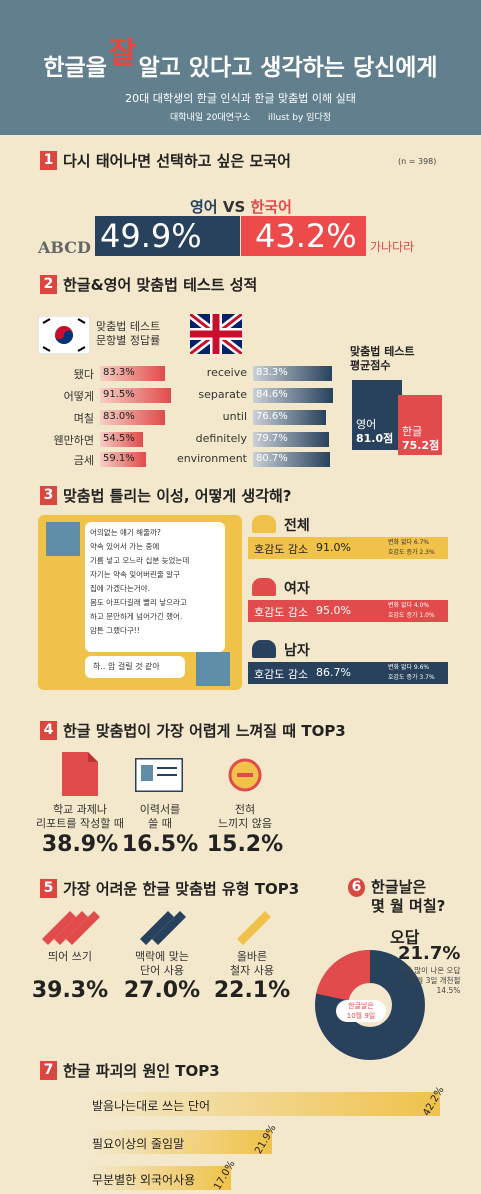 The image size is (481, 1194). What do you see at coordinates (333, 610) in the screenshot?
I see `result-value: 95.0%` at bounding box center [333, 610].